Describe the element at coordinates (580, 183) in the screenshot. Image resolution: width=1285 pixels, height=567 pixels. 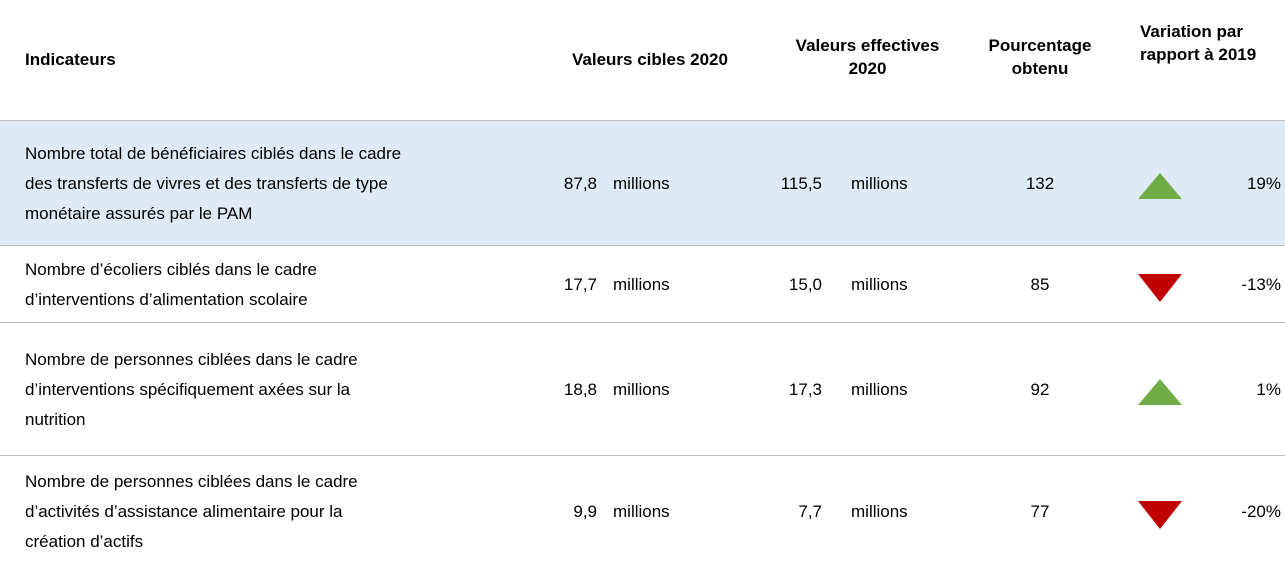
I see `target-value: 87,8` at that location.